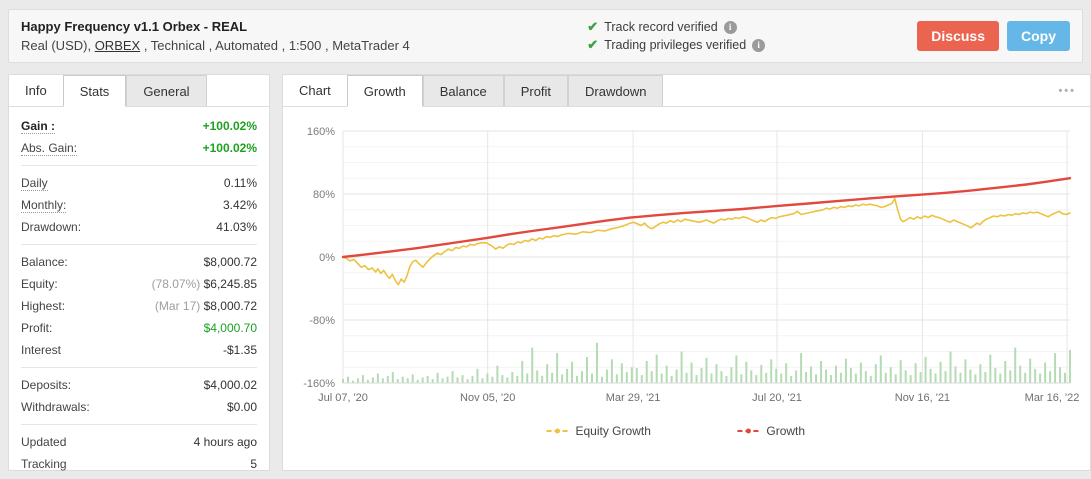 Image resolution: width=1091 pixels, height=479 pixels. Describe the element at coordinates (785, 431) in the screenshot. I see `svg-text: Growth` at that location.